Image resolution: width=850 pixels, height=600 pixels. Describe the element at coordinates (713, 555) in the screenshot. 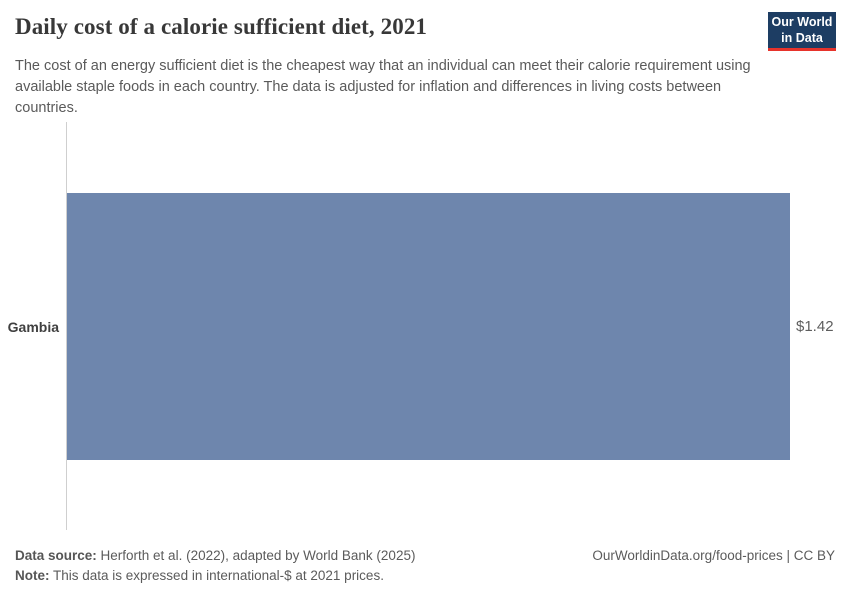

I see `footer-citation-link: OurWorldinData.org/food-prices | CC BY` at that location.